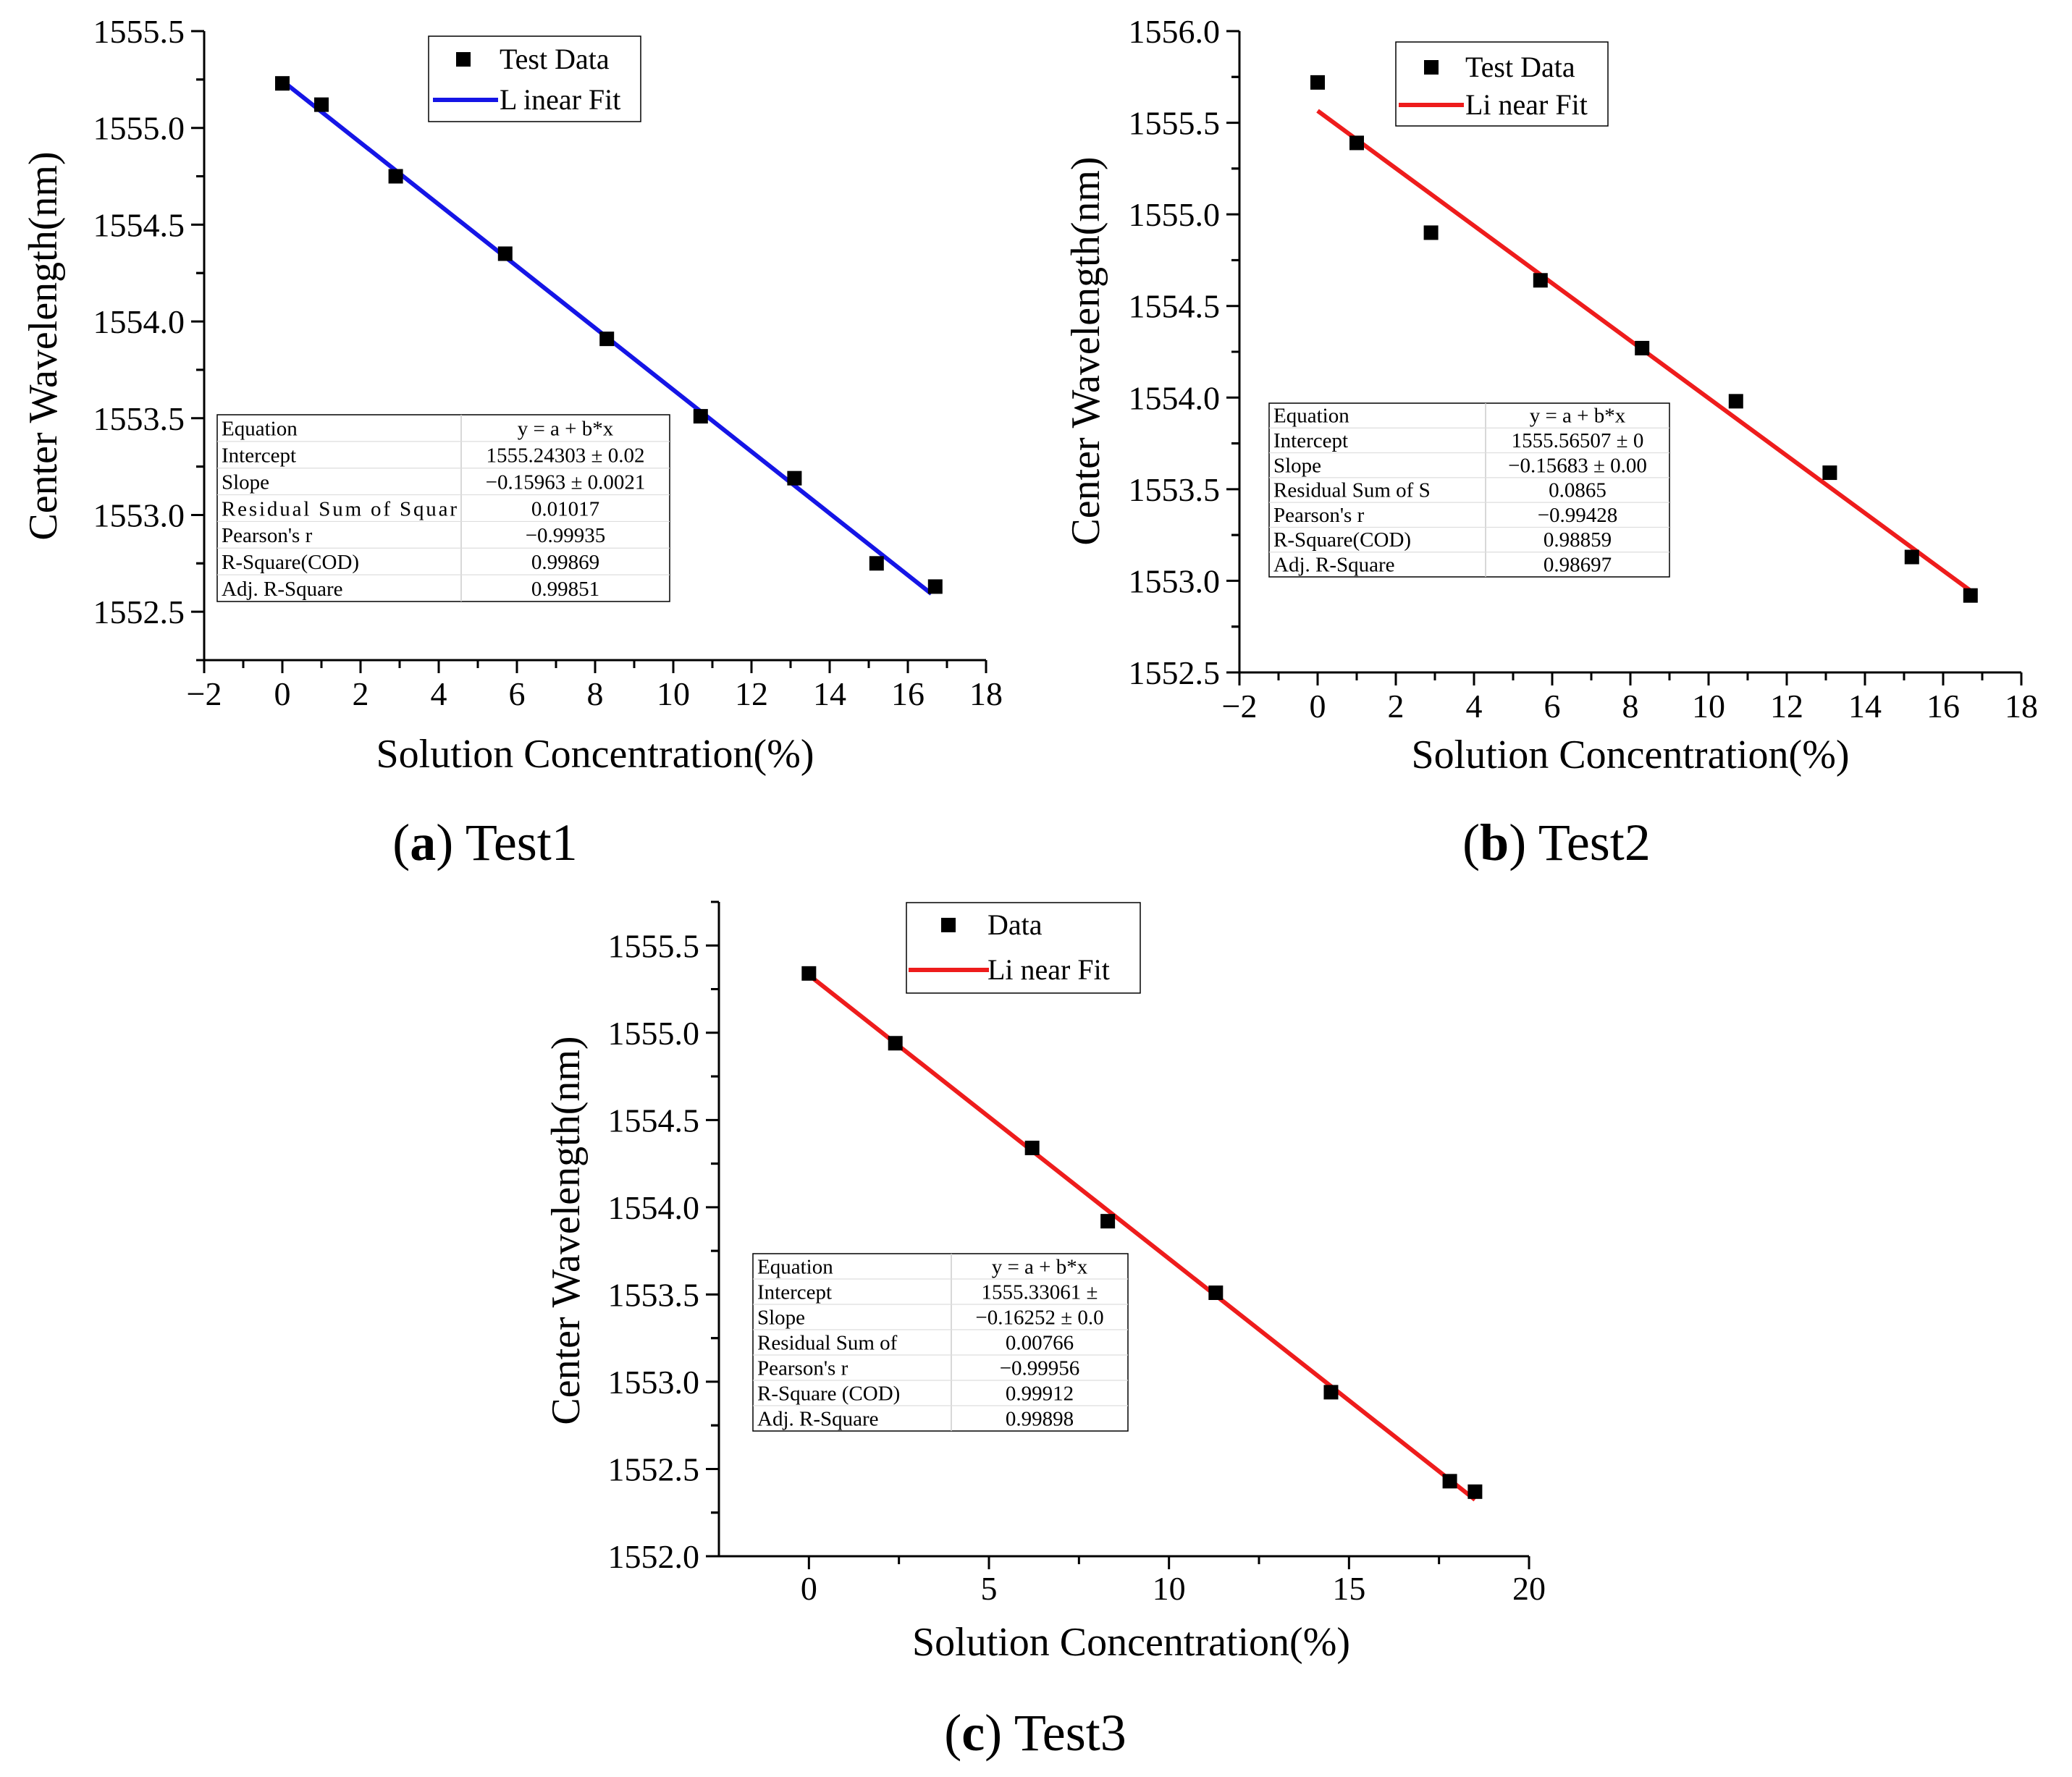  Describe the element at coordinates (595, 754) in the screenshot. I see `x-axis-title: Solution Concentration(%)` at that location.